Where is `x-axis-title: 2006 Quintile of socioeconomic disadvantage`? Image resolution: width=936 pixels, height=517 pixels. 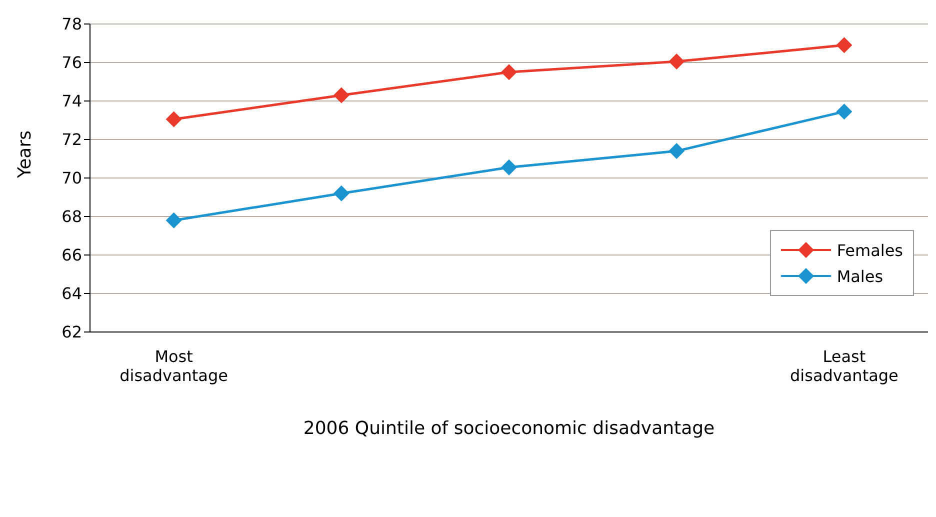 x-axis-title: 2006 Quintile of socioeconomic disadvantage is located at coordinates (509, 428).